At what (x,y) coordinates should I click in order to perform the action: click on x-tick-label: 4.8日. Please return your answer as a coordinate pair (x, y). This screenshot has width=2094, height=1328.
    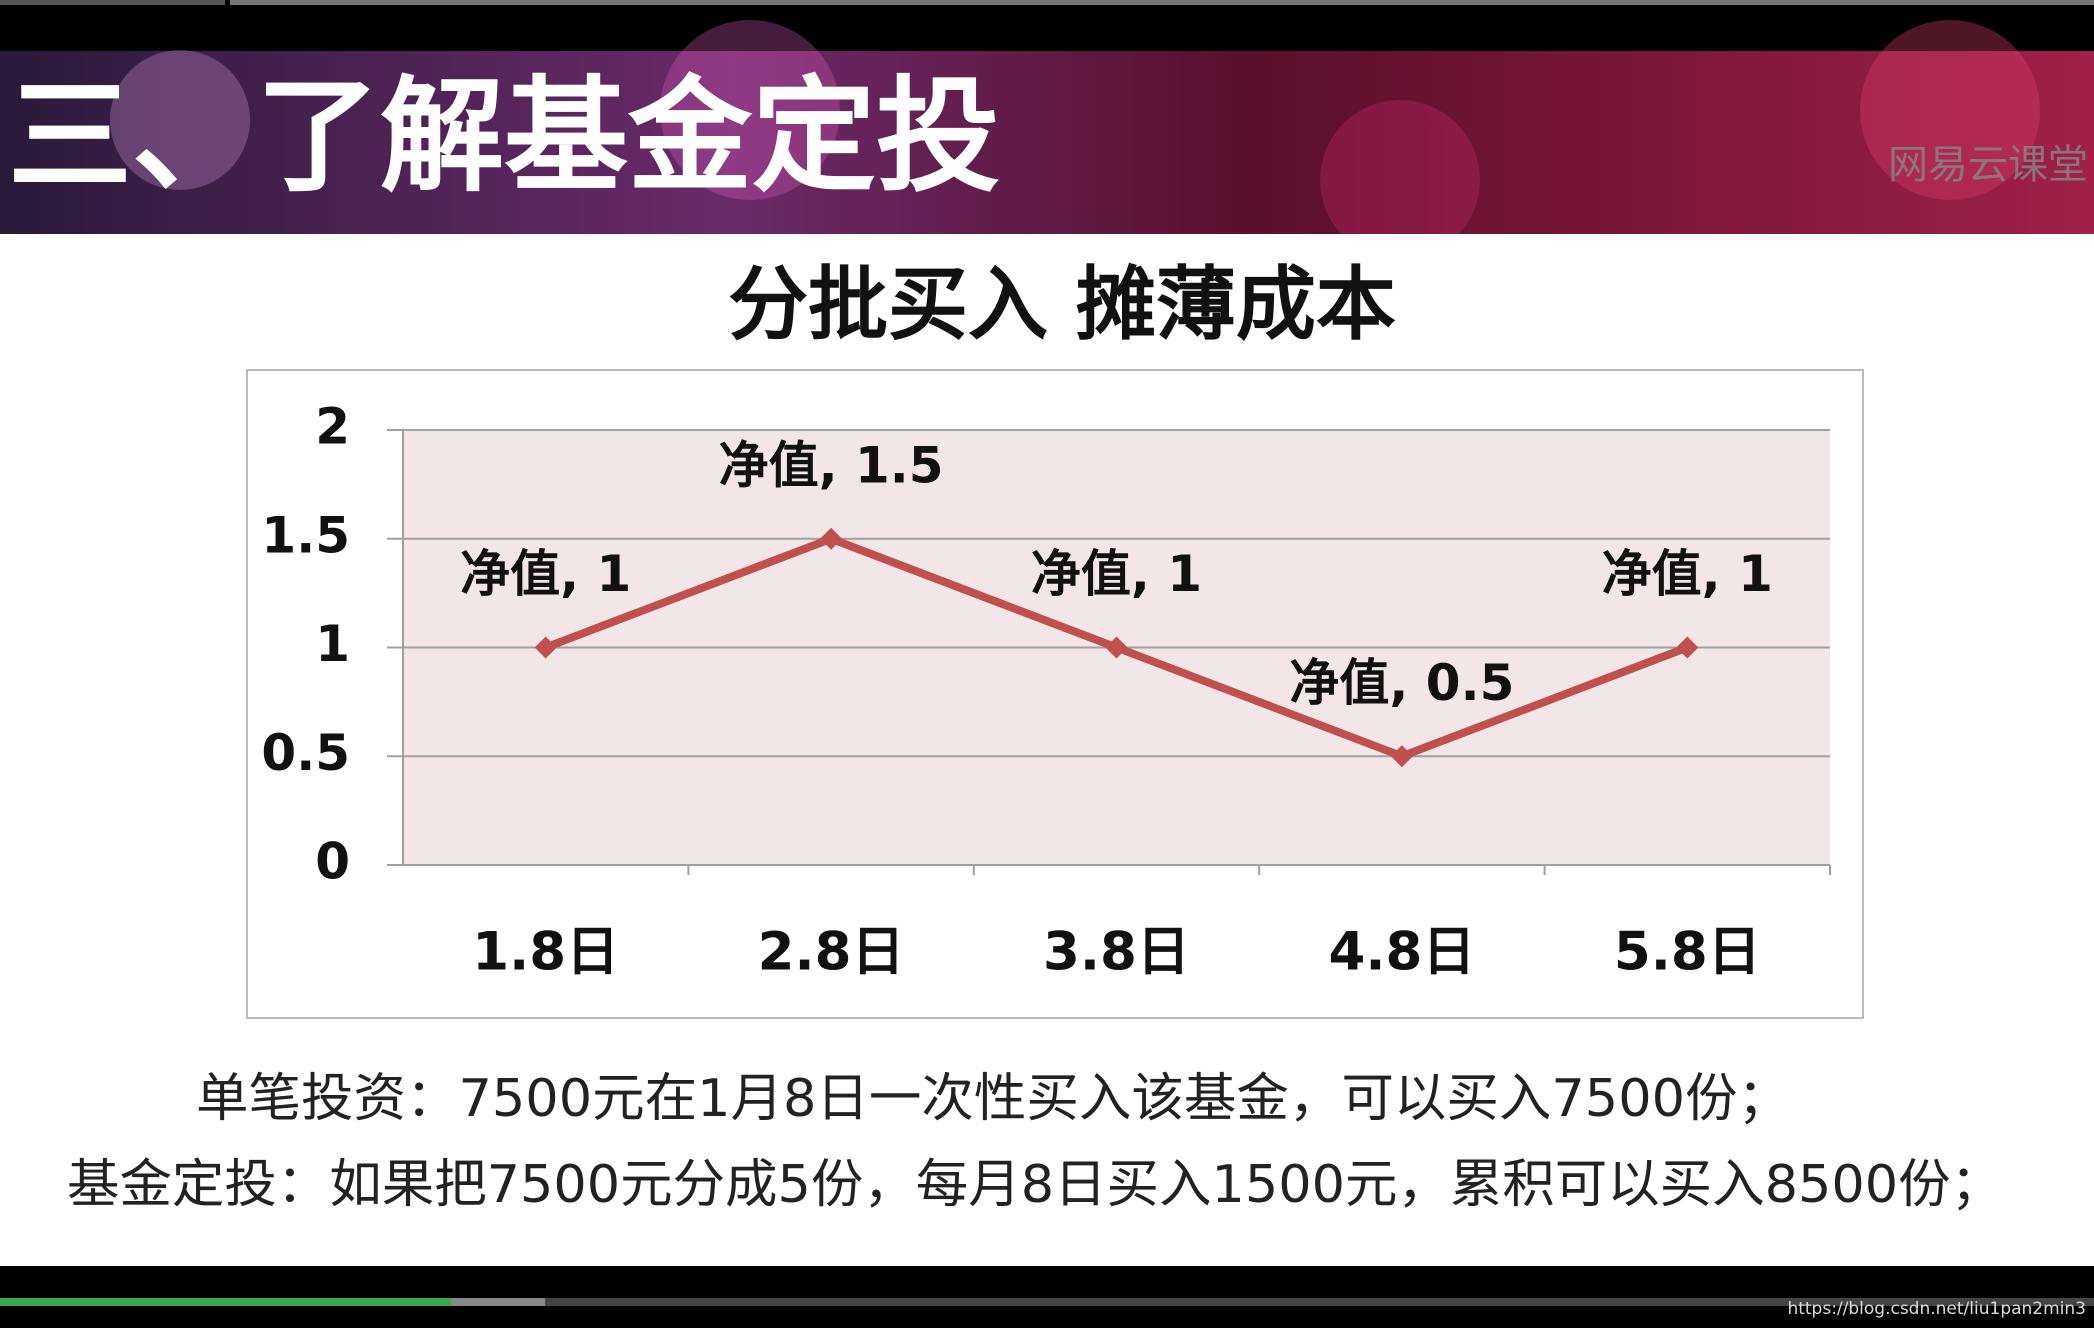
    Looking at the image, I should click on (1401, 952).